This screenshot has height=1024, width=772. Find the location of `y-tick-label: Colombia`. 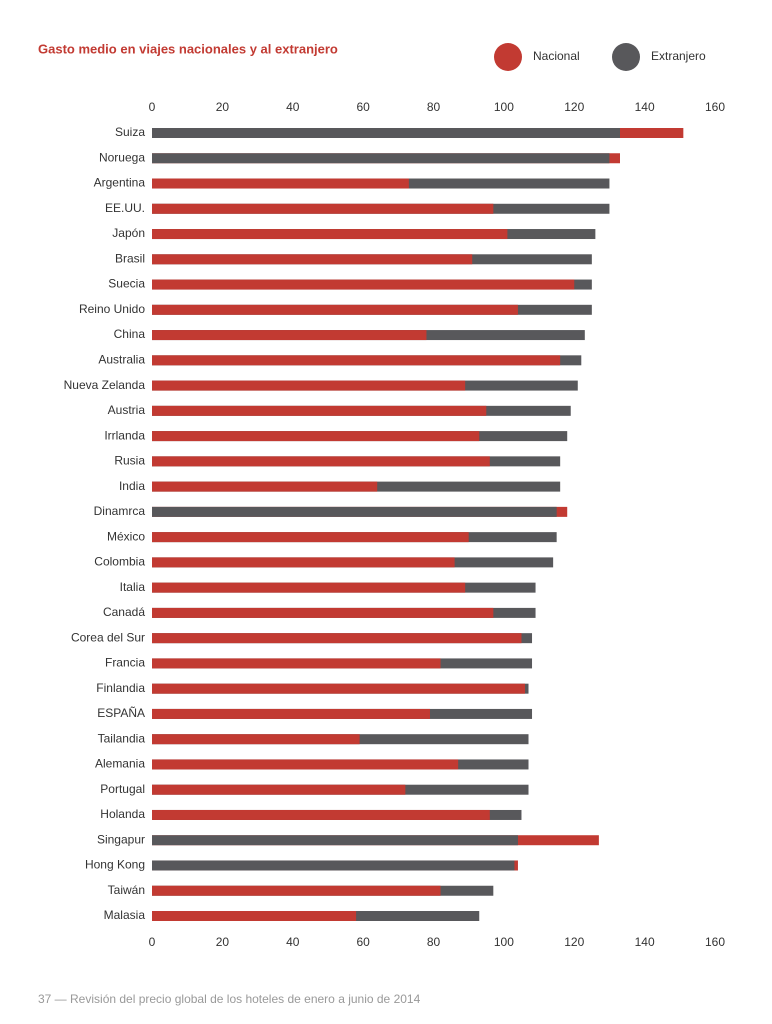

y-tick-label: Colombia is located at coordinates (119, 562).